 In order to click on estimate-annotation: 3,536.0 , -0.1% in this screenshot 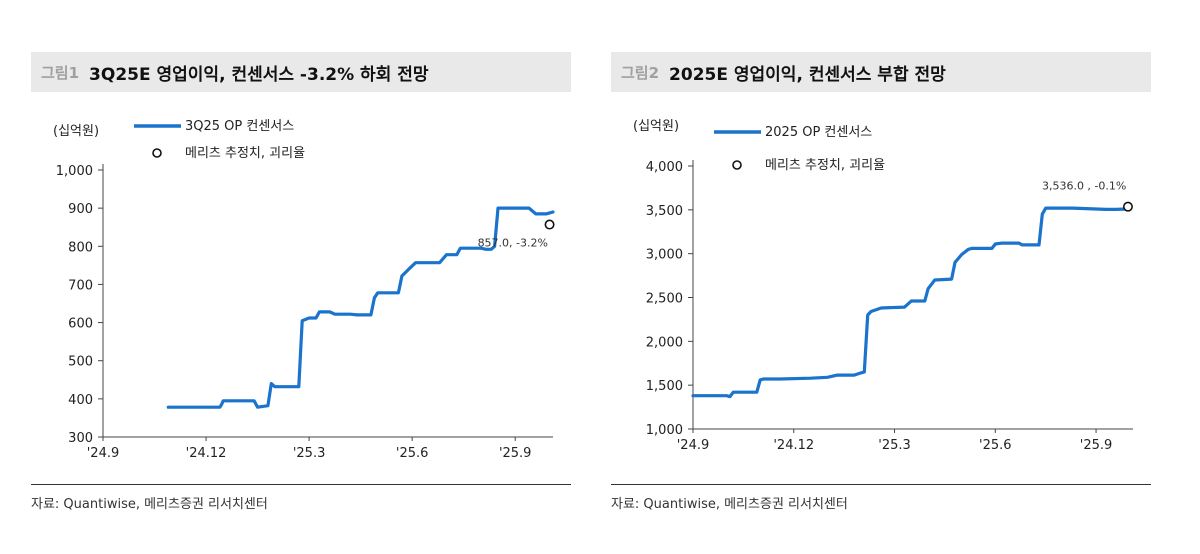, I will do `click(1084, 186)`.